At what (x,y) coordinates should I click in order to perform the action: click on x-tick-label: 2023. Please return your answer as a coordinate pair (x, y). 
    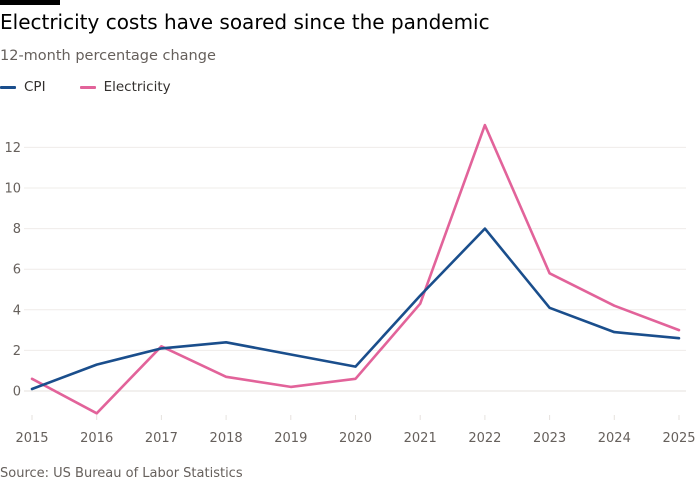
    Looking at the image, I should click on (549, 438).